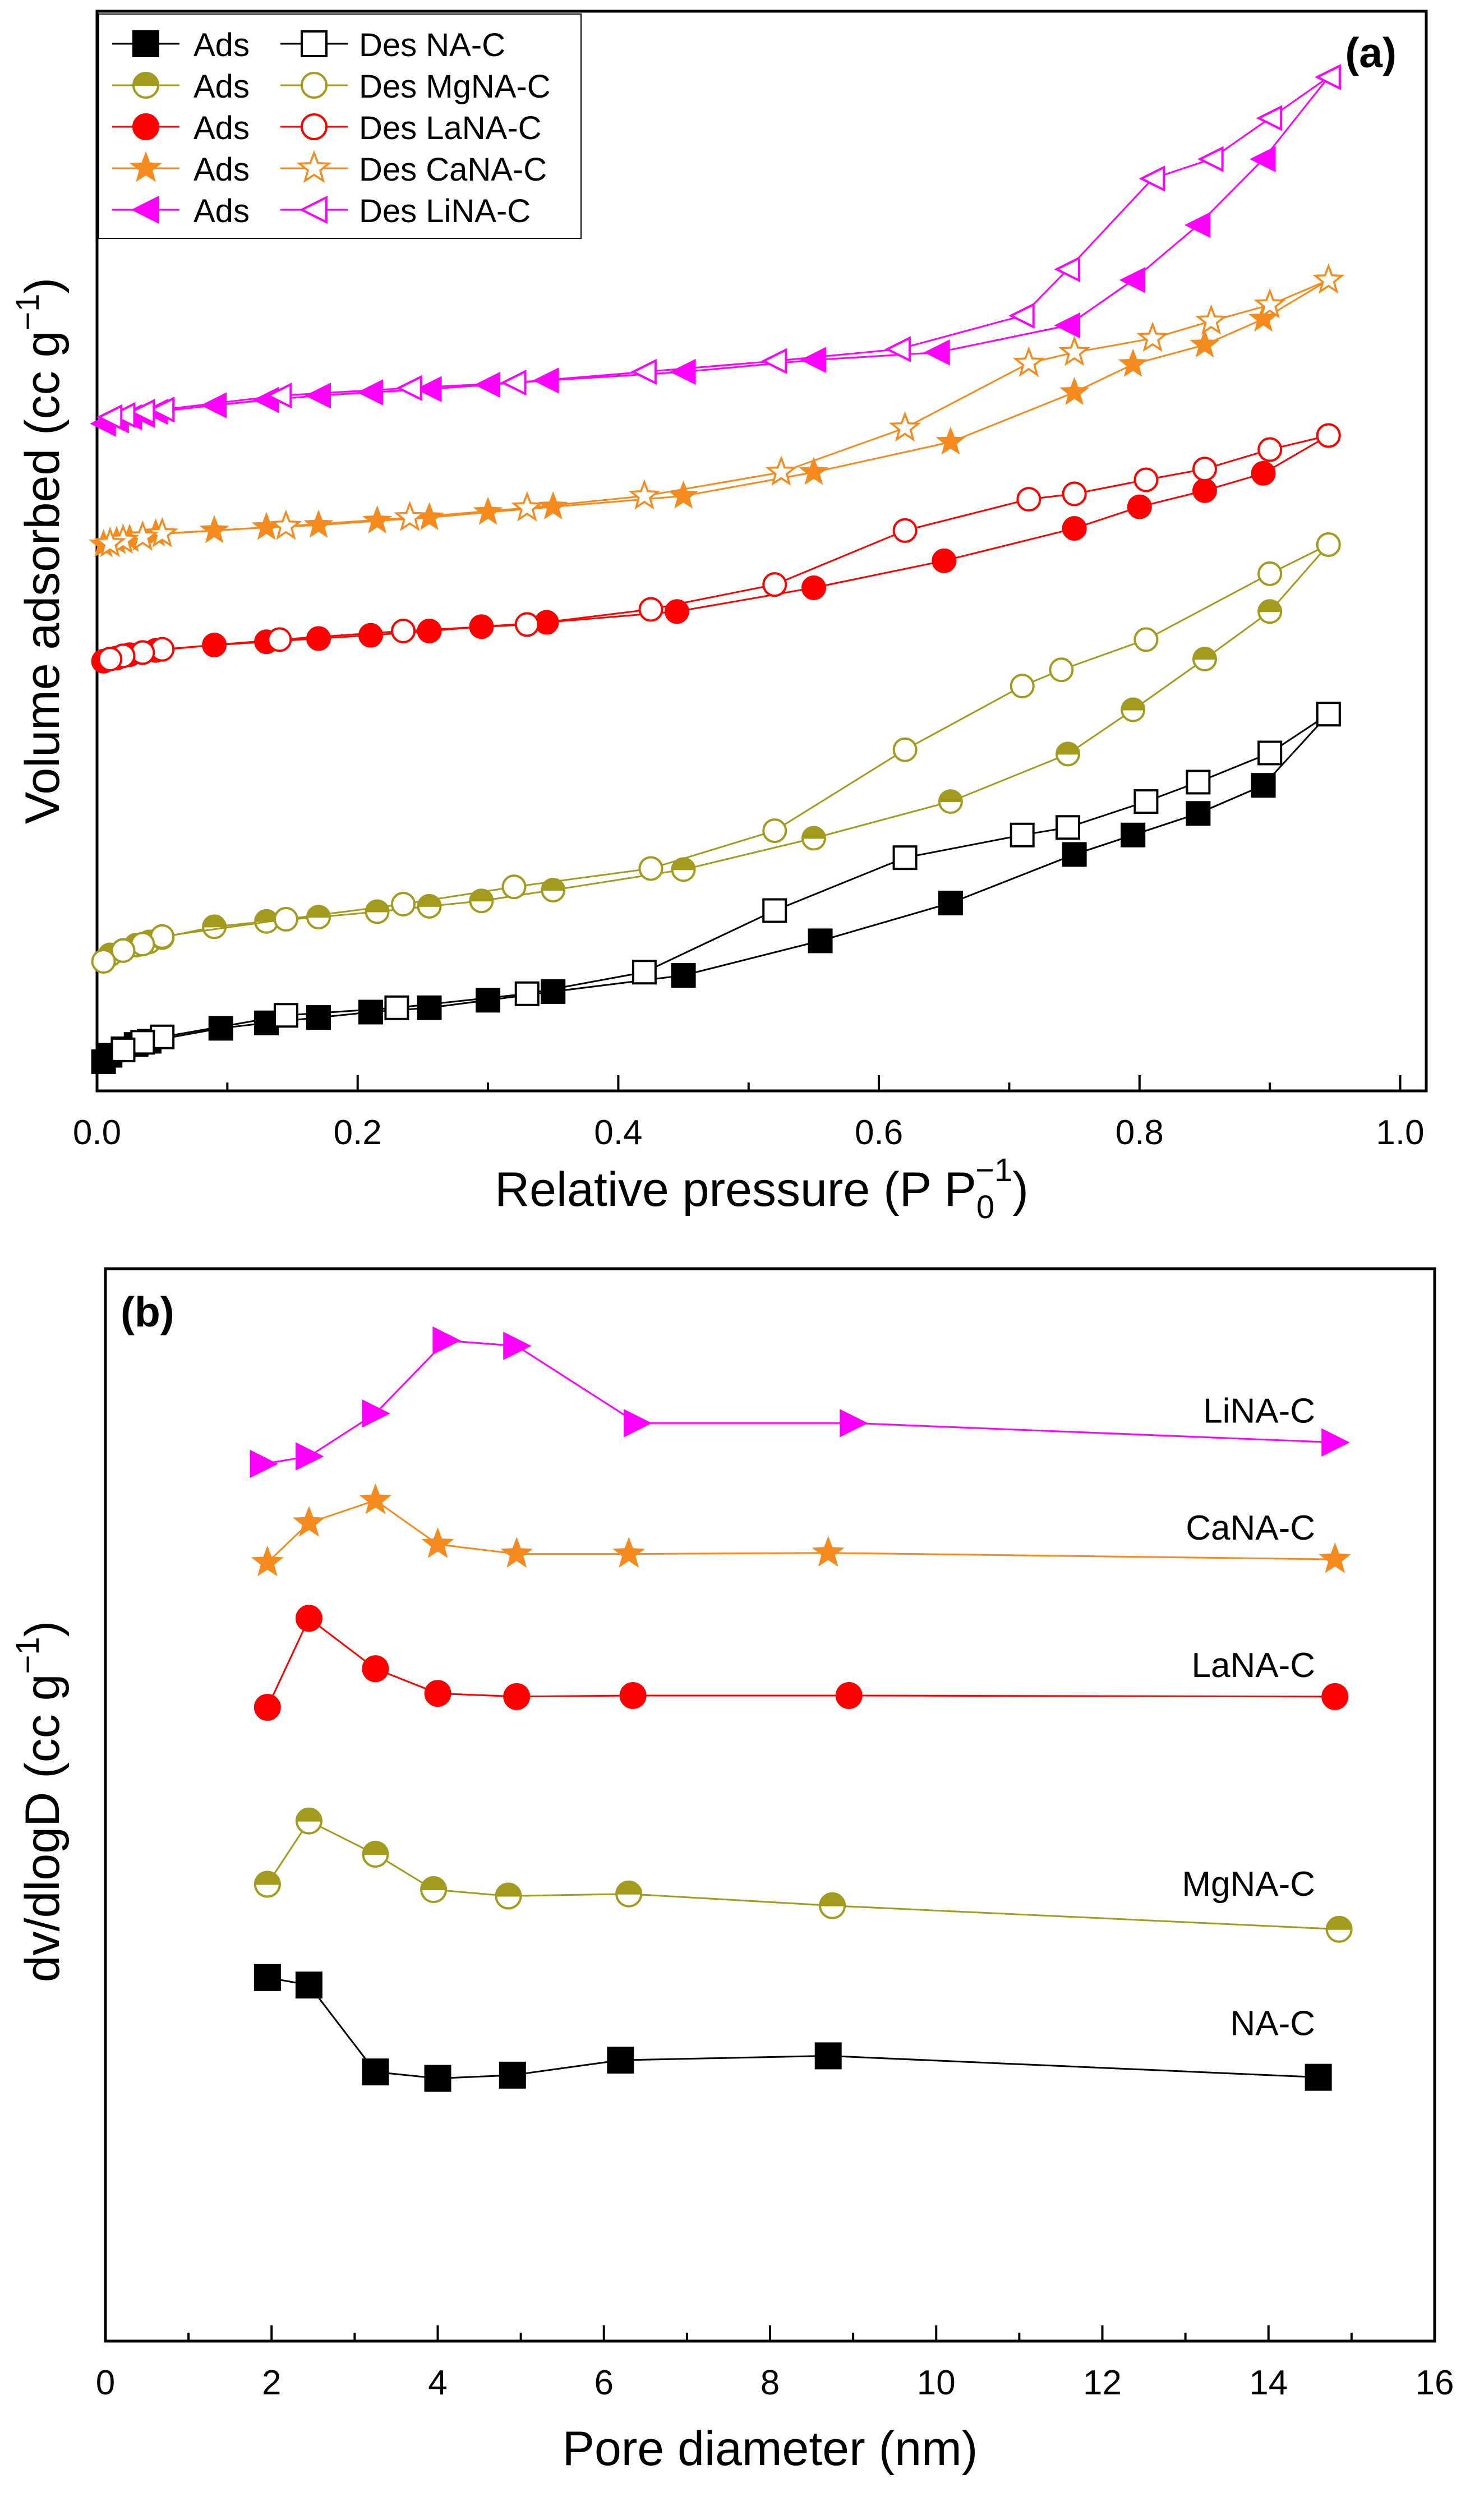 This screenshot has width=1484, height=2506. Describe the element at coordinates (450, 128) in the screenshot. I see `legend-des-label: Des LaNA-C` at that location.